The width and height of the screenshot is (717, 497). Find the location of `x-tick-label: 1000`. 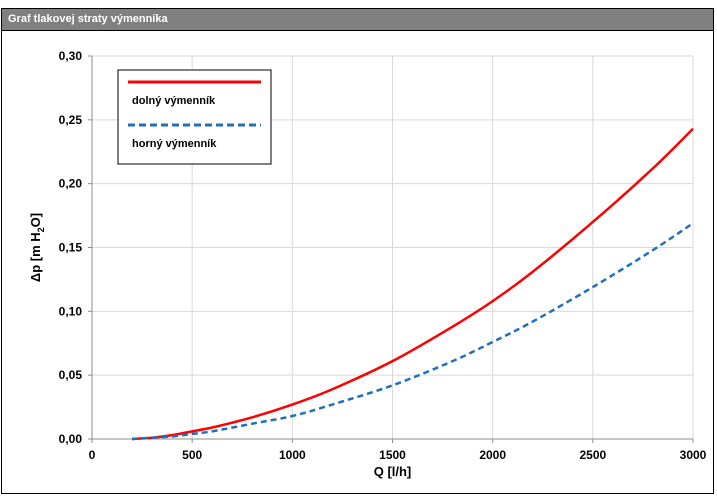

x-tick-label: 1000 is located at coordinates (292, 455).